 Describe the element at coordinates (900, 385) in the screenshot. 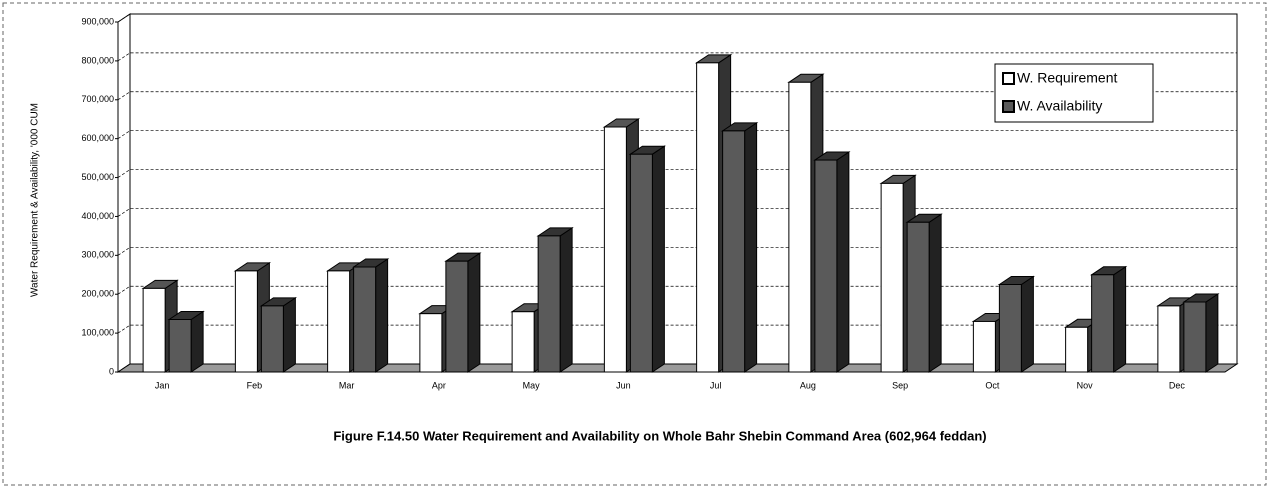

I see `x-tick-label: Sep` at that location.